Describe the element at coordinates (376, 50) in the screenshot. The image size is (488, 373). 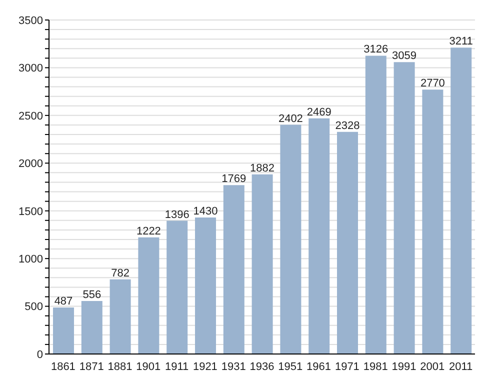
I see `data-label: 3126` at that location.